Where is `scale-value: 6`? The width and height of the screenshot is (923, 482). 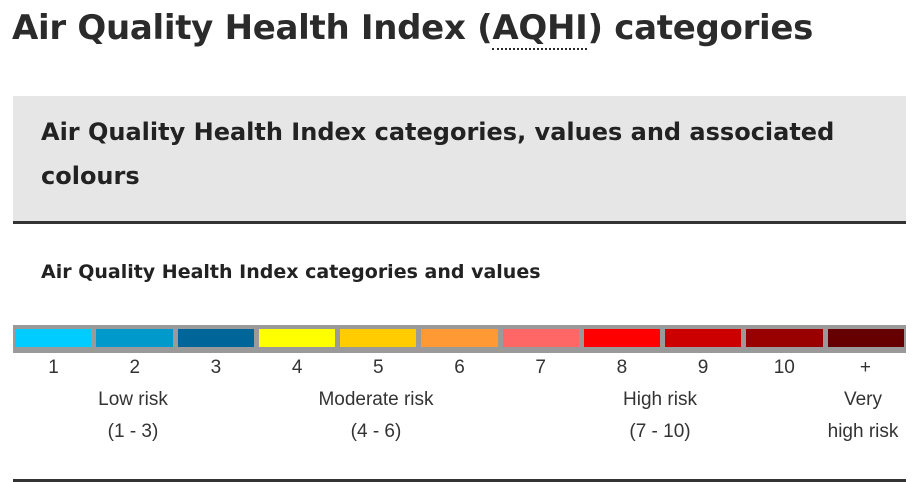
scale-value: 6 is located at coordinates (459, 367).